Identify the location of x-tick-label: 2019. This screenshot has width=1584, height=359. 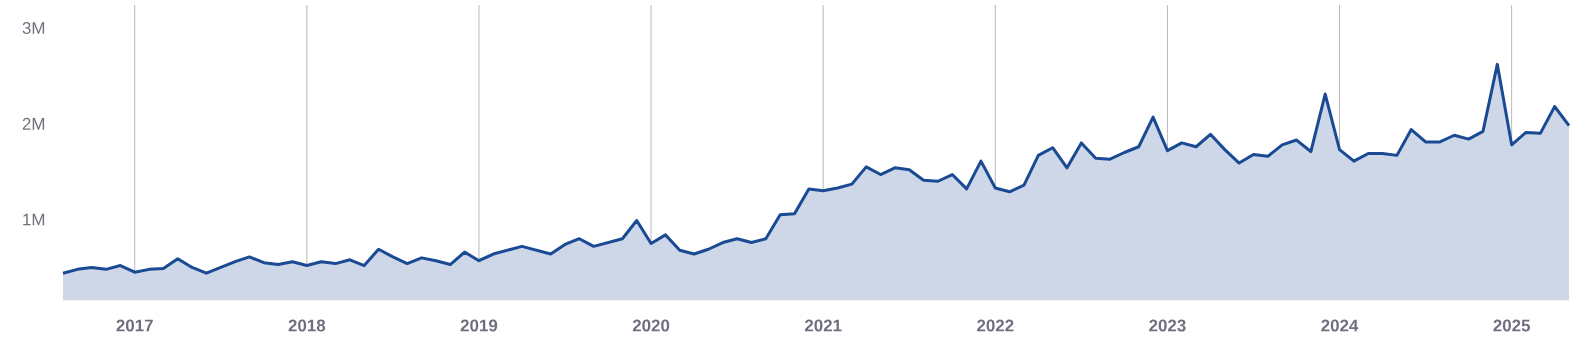
(479, 325).